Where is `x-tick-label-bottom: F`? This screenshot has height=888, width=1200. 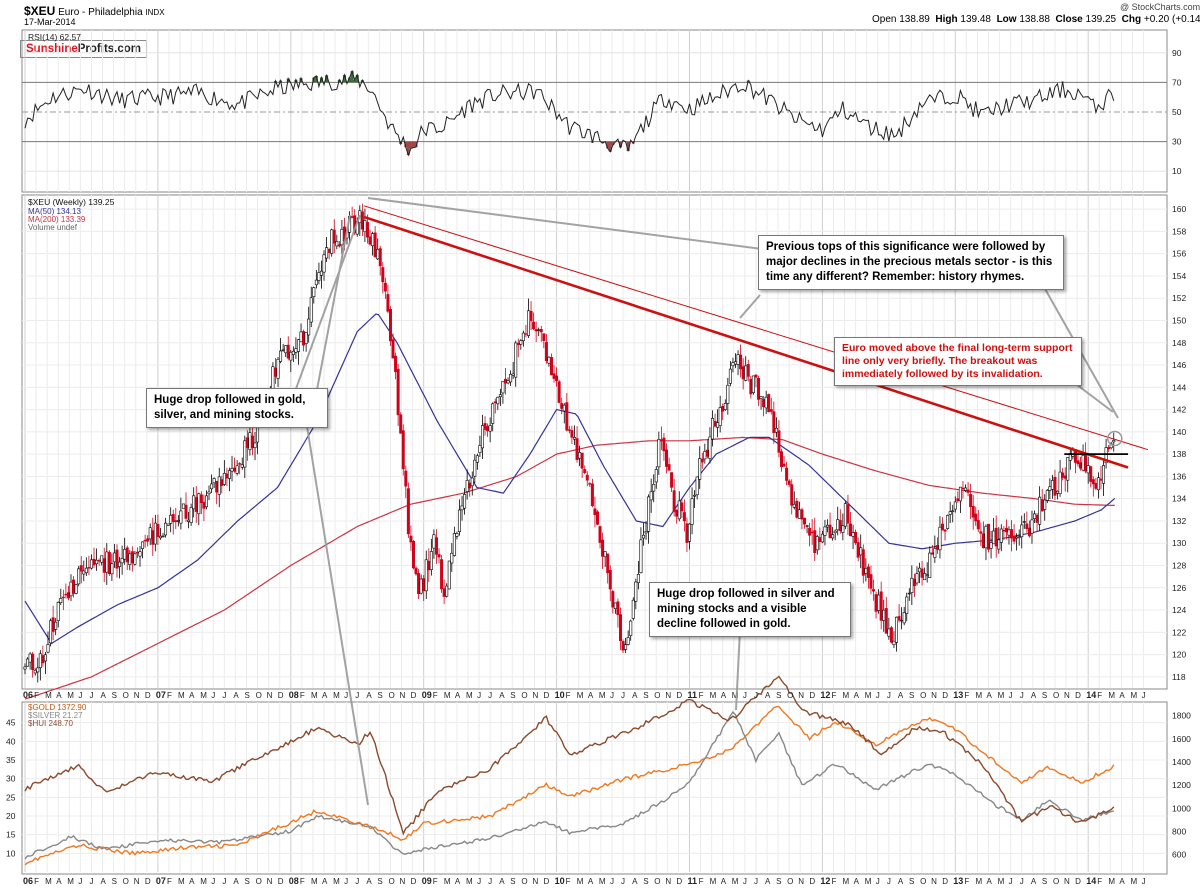 x-tick-label-bottom: F is located at coordinates (833, 881).